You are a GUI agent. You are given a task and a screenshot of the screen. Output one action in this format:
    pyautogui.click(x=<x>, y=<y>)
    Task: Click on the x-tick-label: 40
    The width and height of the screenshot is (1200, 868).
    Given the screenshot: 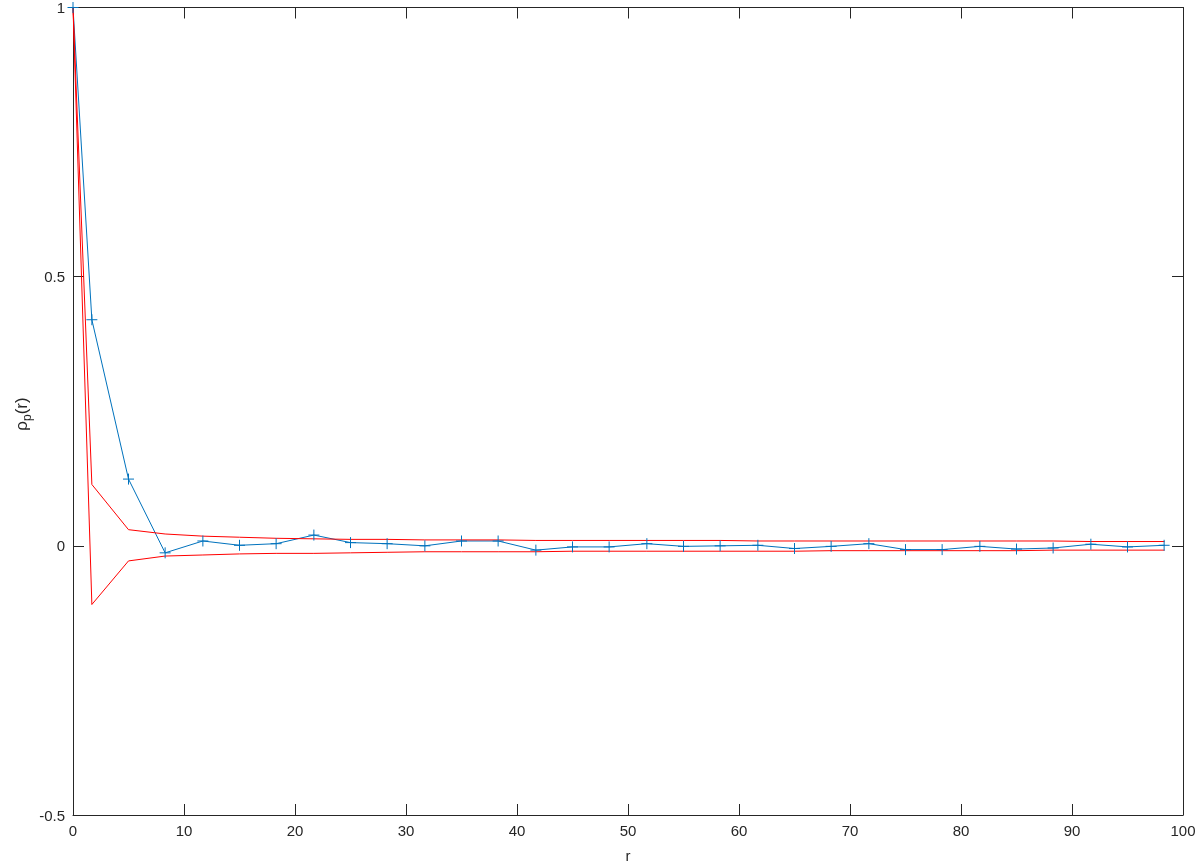 What is the action you would take?
    pyautogui.click(x=517, y=830)
    